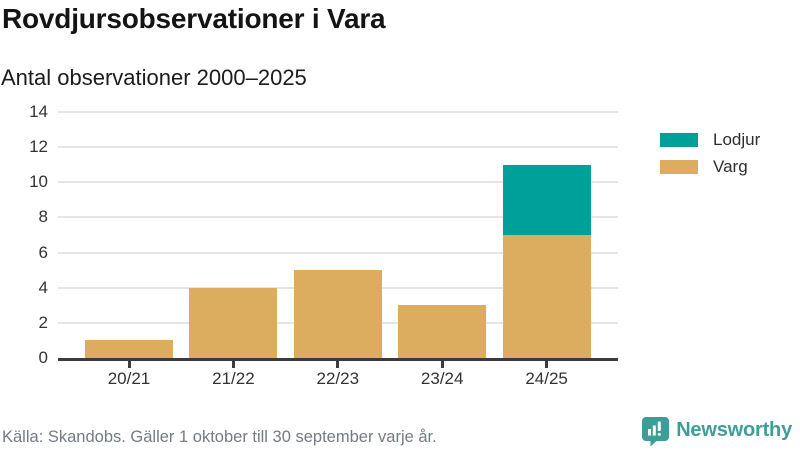  What do you see at coordinates (679, 166) in the screenshot?
I see `legend-swatch-varg` at bounding box center [679, 166].